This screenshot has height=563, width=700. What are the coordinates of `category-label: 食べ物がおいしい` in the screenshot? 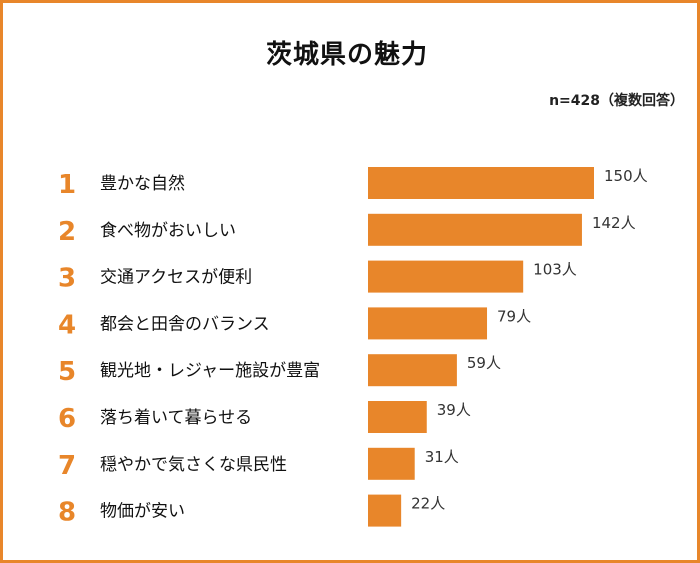 It's located at (168, 231).